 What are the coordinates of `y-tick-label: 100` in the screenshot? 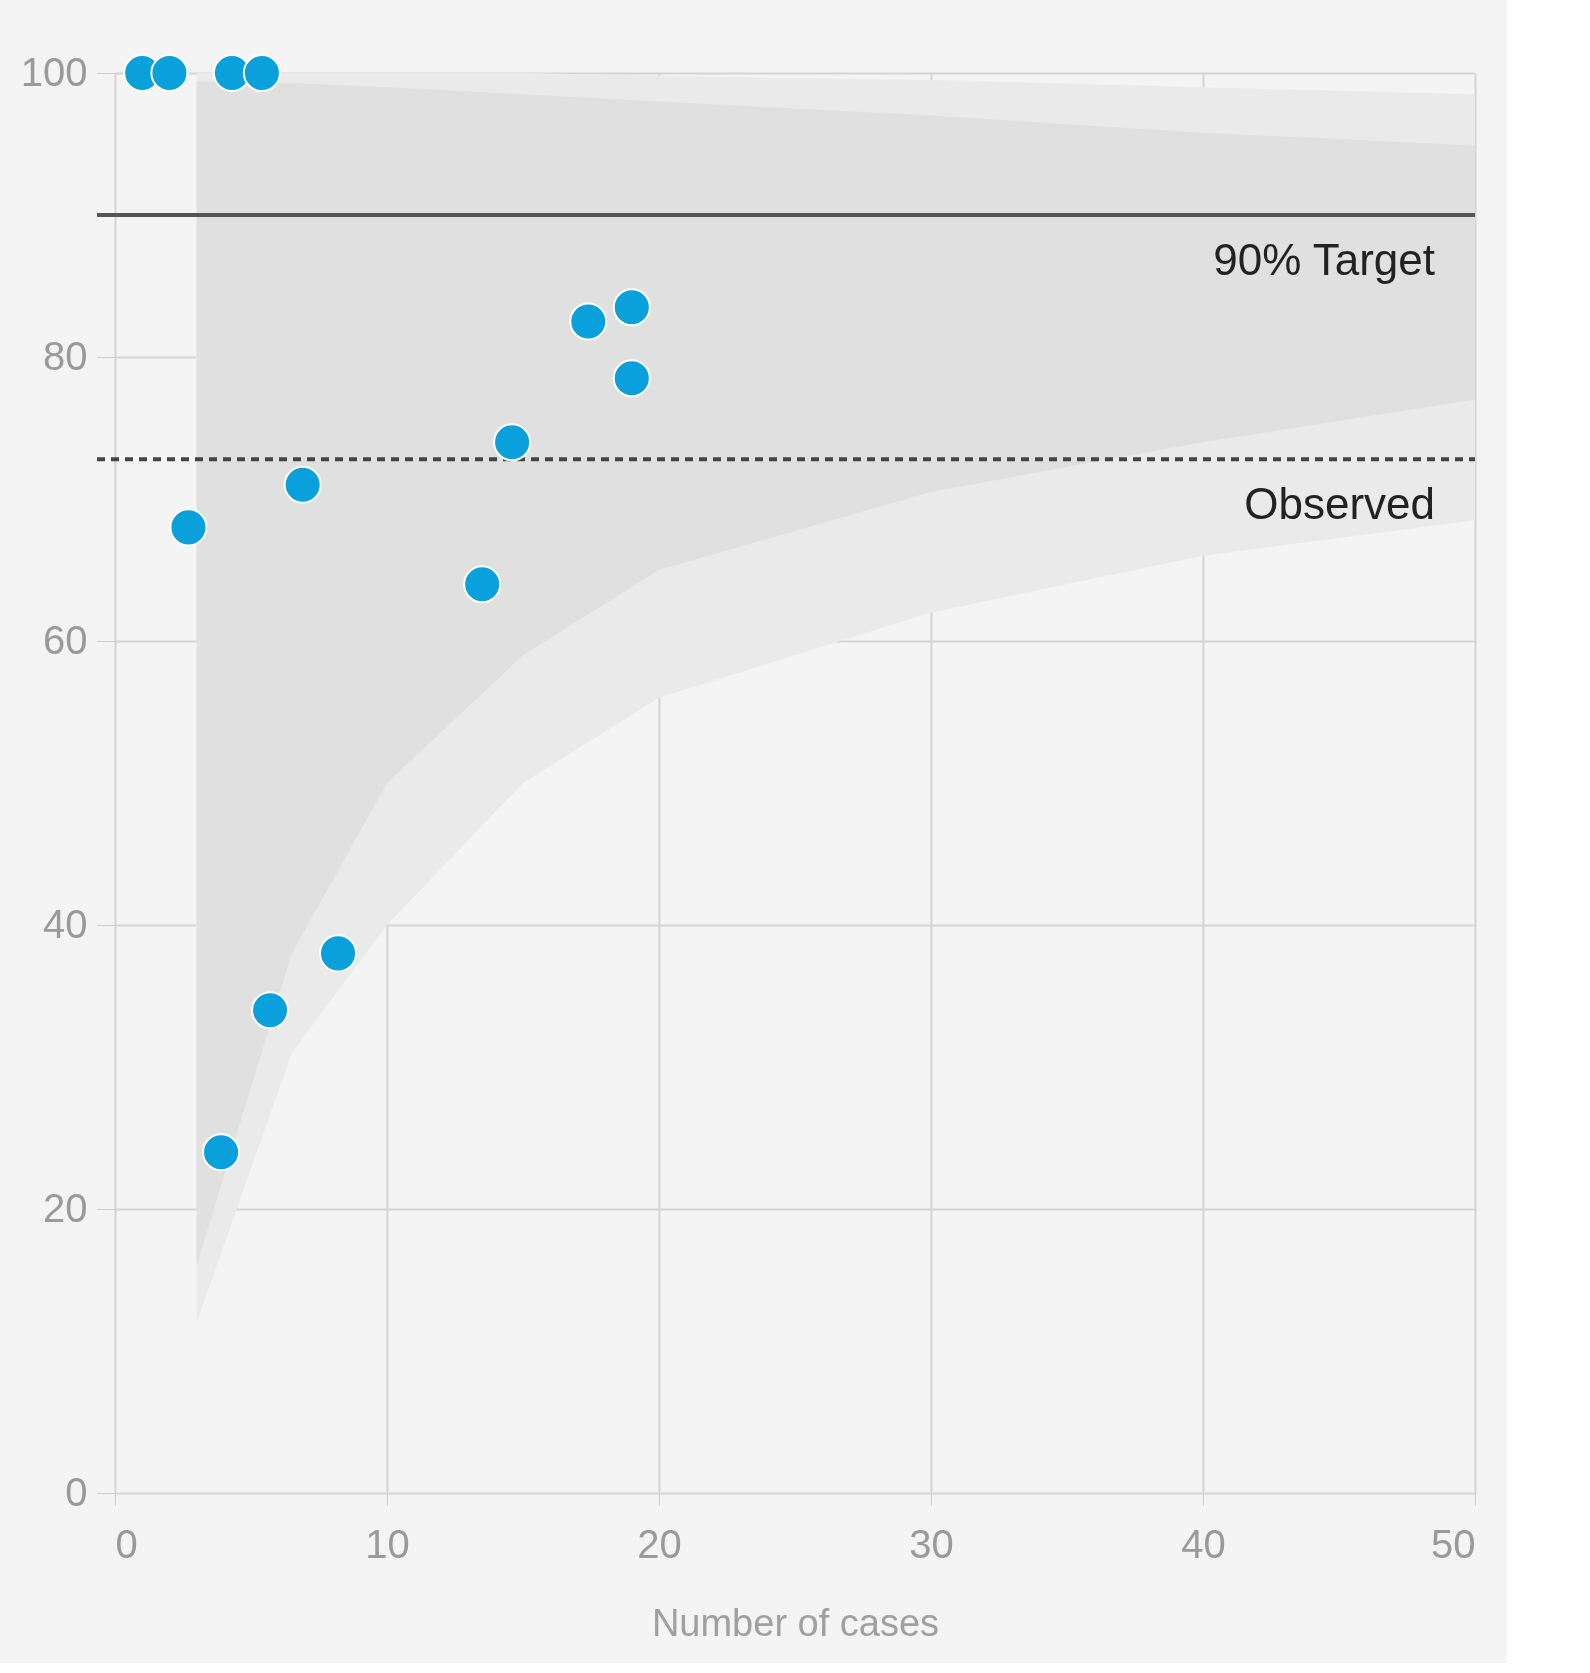 It's located at (54, 71).